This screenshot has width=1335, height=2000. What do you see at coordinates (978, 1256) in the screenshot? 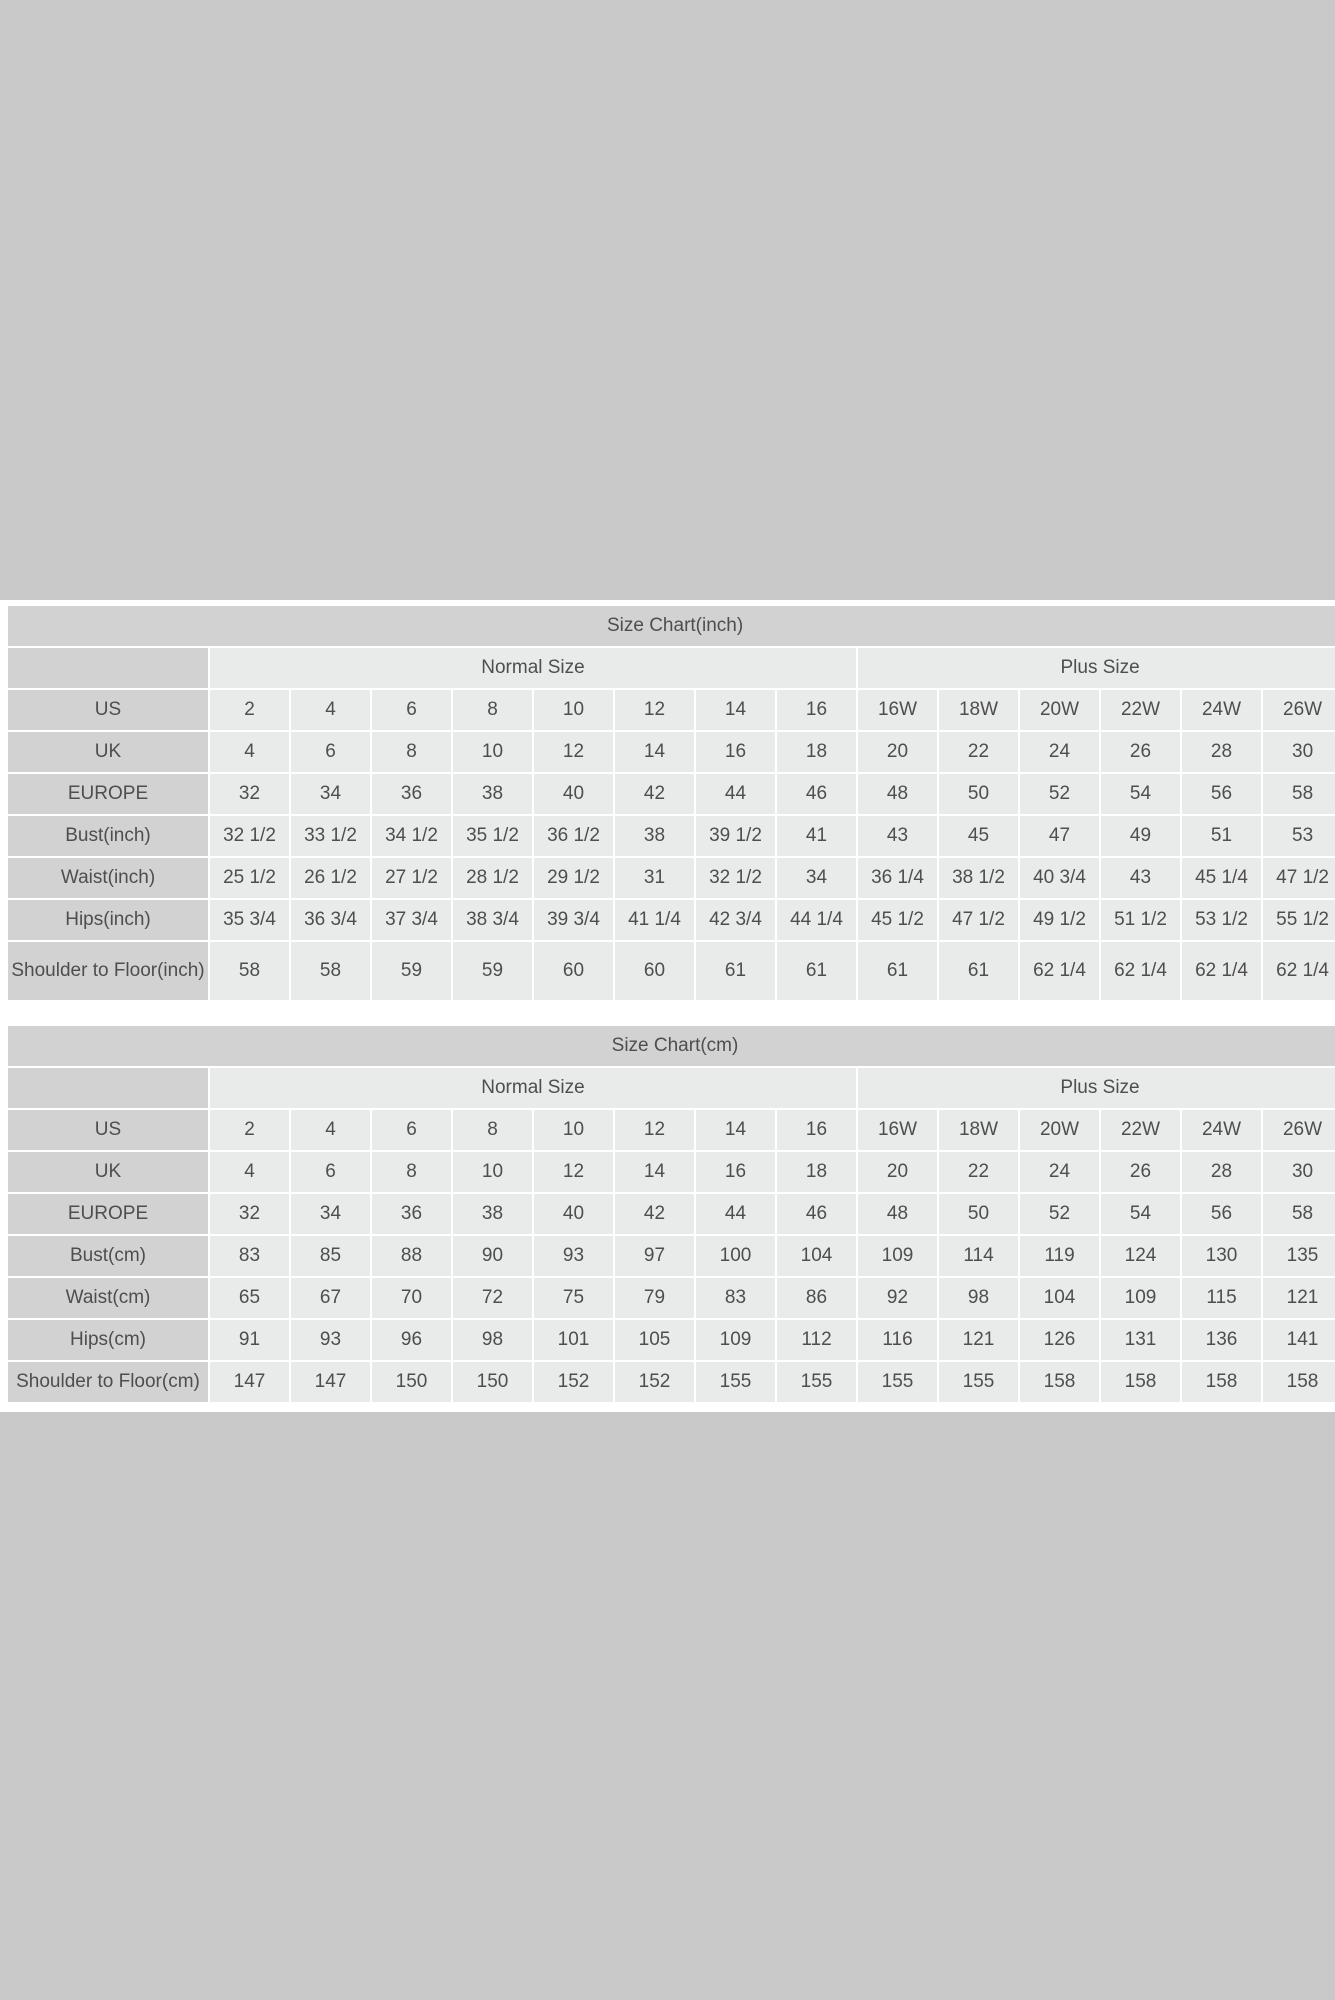
I see `table-cell: 114` at bounding box center [978, 1256].